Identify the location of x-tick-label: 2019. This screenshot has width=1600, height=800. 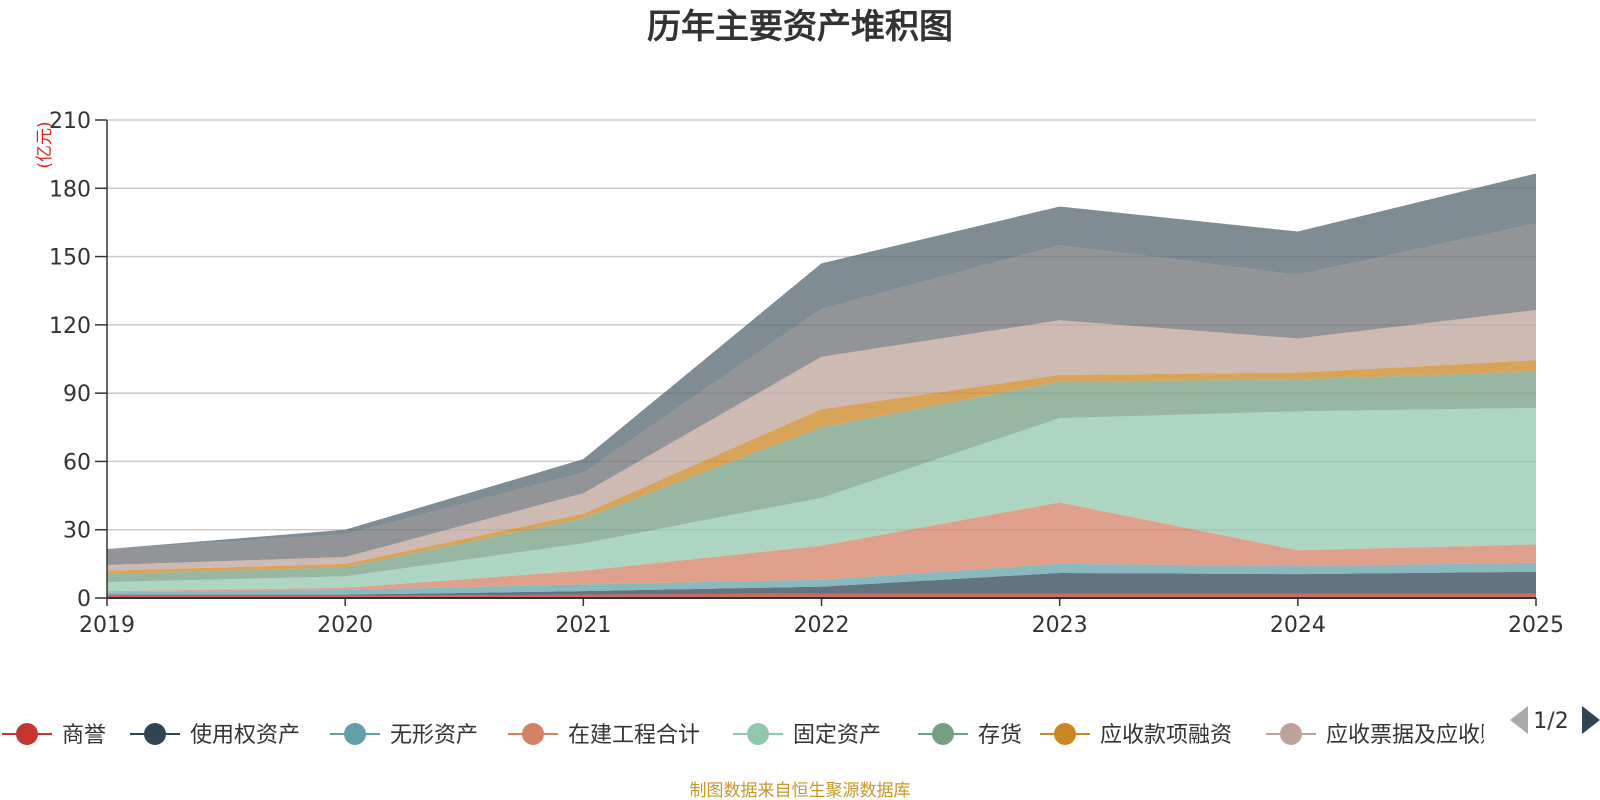
(107, 625).